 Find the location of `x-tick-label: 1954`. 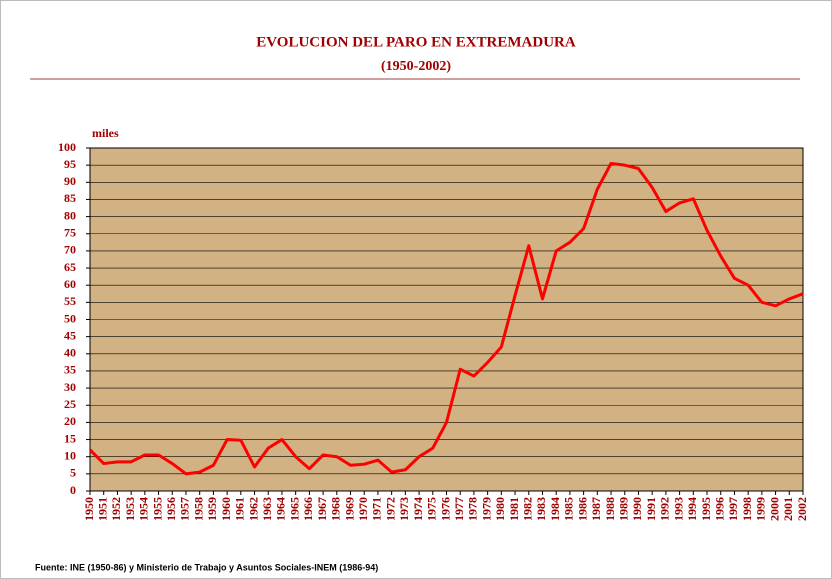

x-tick-label: 1954 is located at coordinates (144, 509).